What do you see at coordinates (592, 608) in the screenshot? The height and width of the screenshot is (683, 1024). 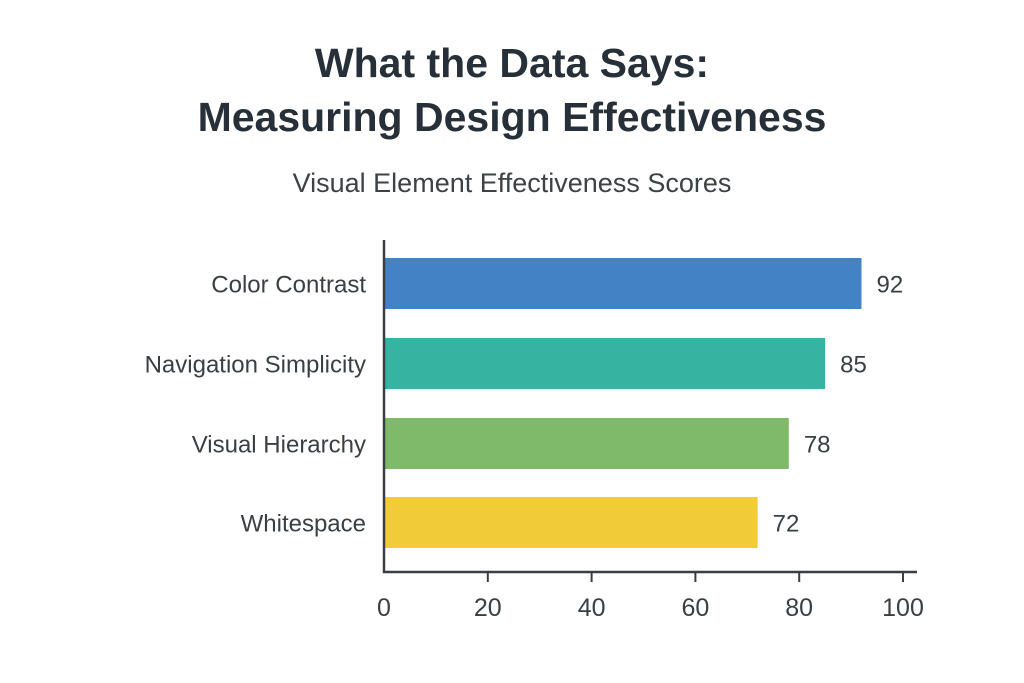 I see `x-tick-label: 40` at bounding box center [592, 608].